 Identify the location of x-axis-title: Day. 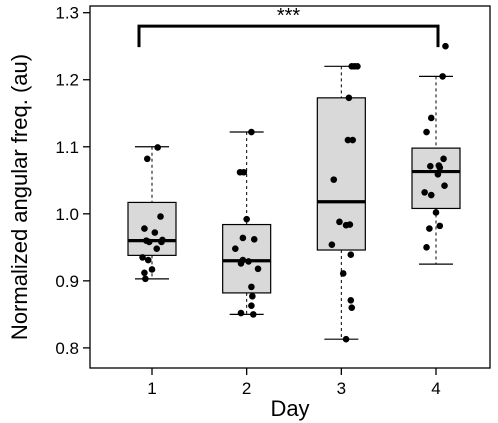
(289, 408).